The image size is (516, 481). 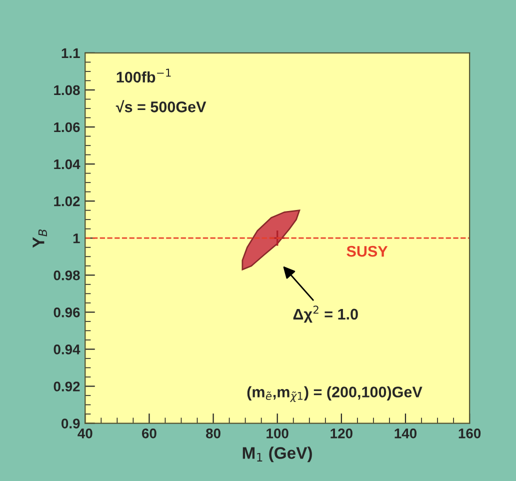 I want to click on x-tick-label: 100, so click(x=277, y=433).